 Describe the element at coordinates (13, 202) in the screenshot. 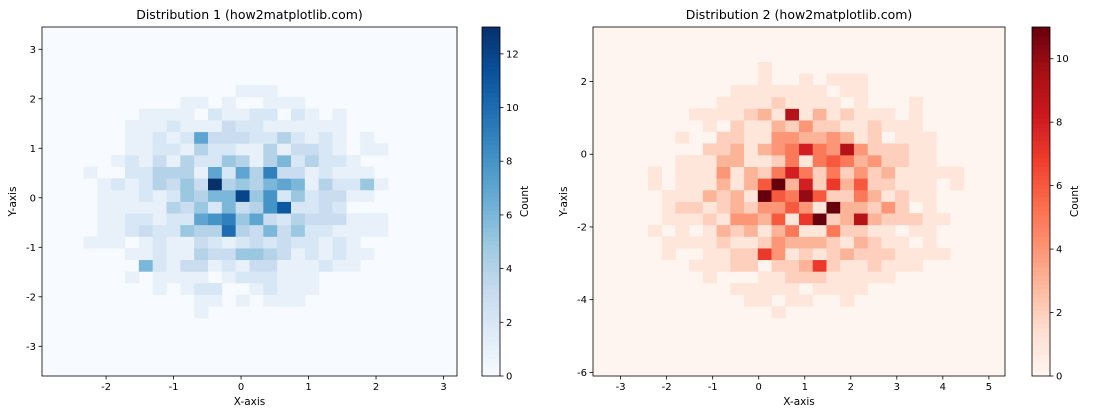

I see `y-axis-label: Y-axis` at that location.